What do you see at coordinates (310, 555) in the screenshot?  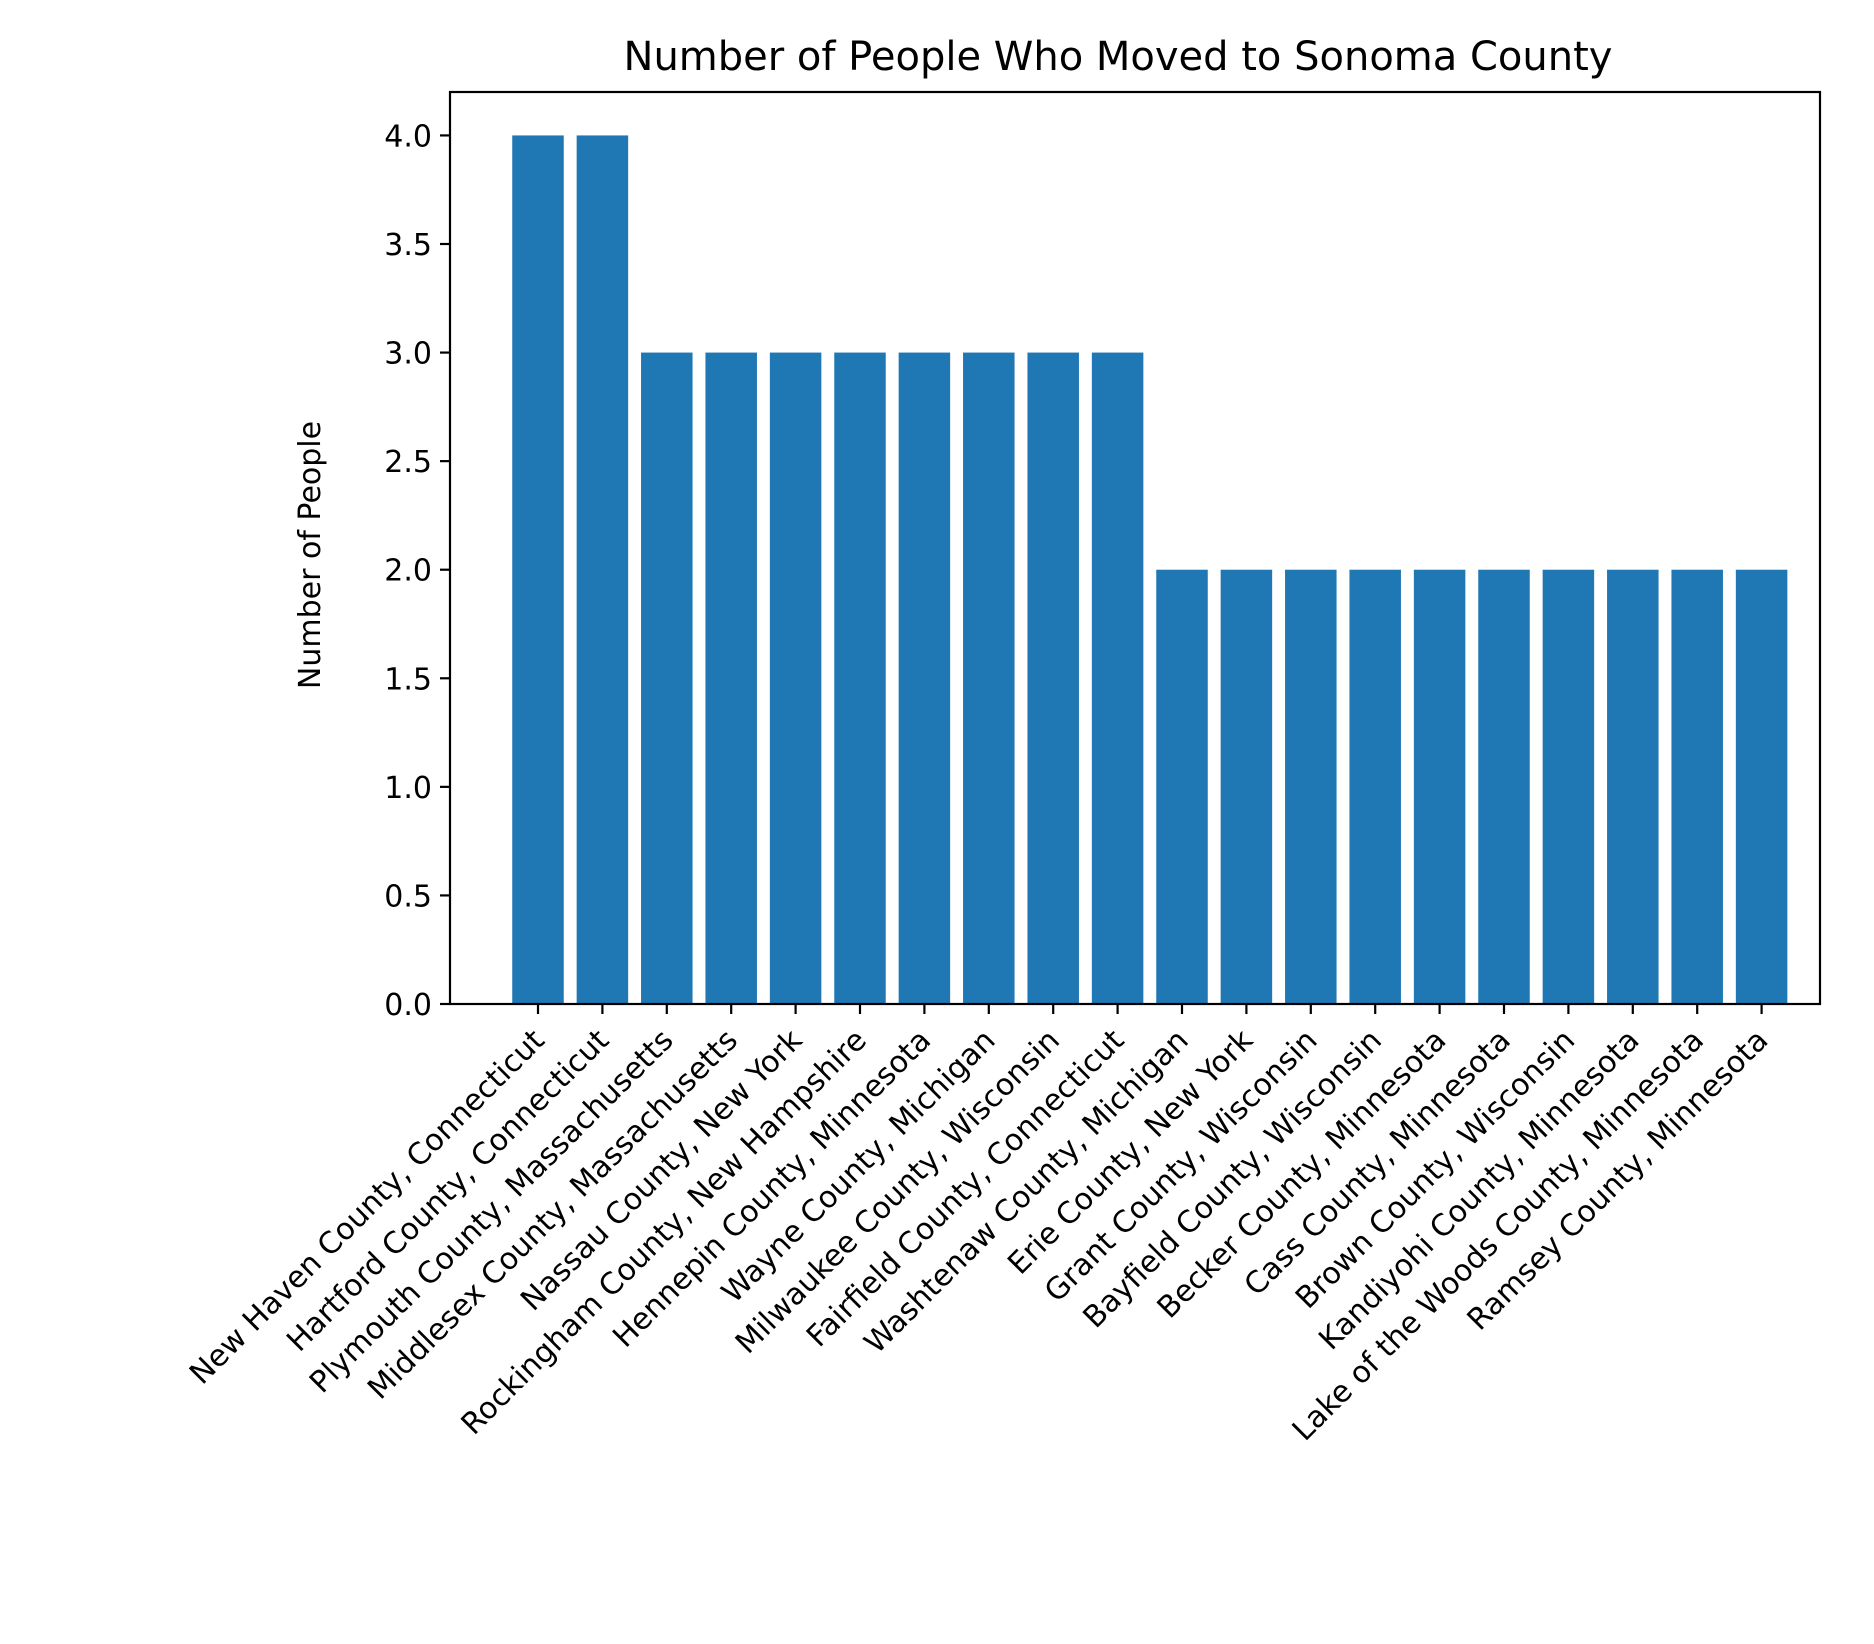 I see `y-axis-label: Number of People` at bounding box center [310, 555].